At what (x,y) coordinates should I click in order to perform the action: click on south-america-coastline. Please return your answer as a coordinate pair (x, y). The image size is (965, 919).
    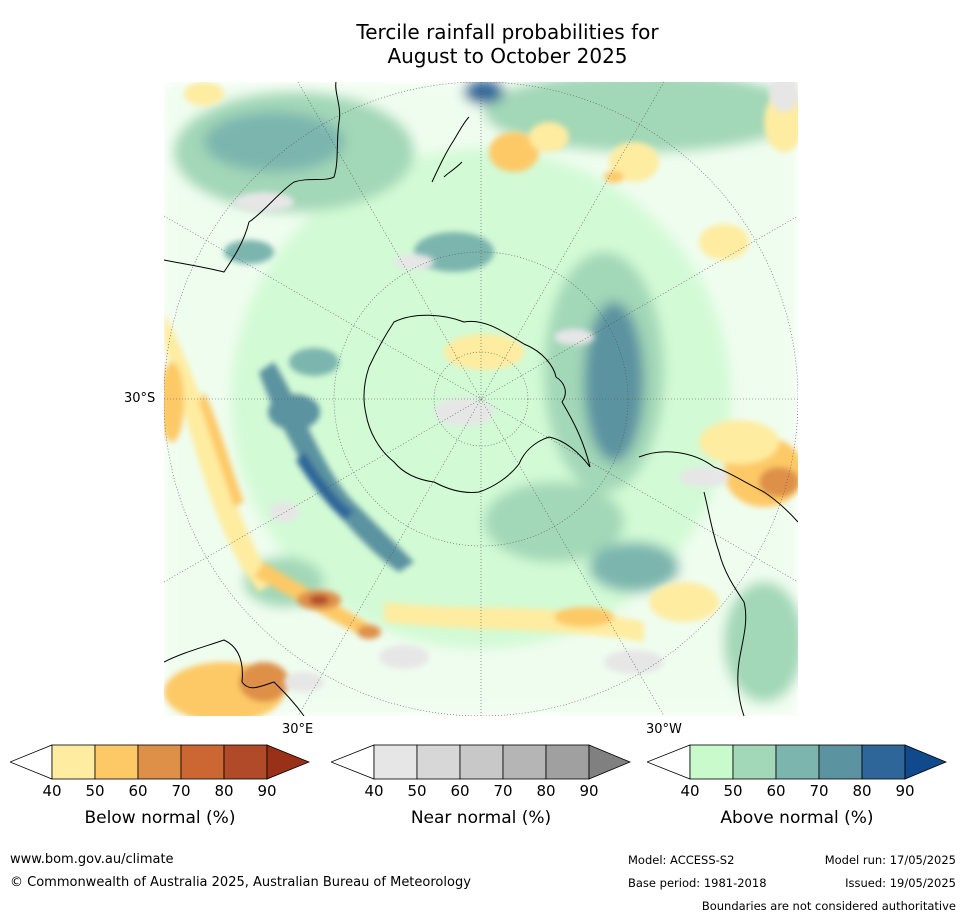
    Looking at the image, I should click on (718, 583).